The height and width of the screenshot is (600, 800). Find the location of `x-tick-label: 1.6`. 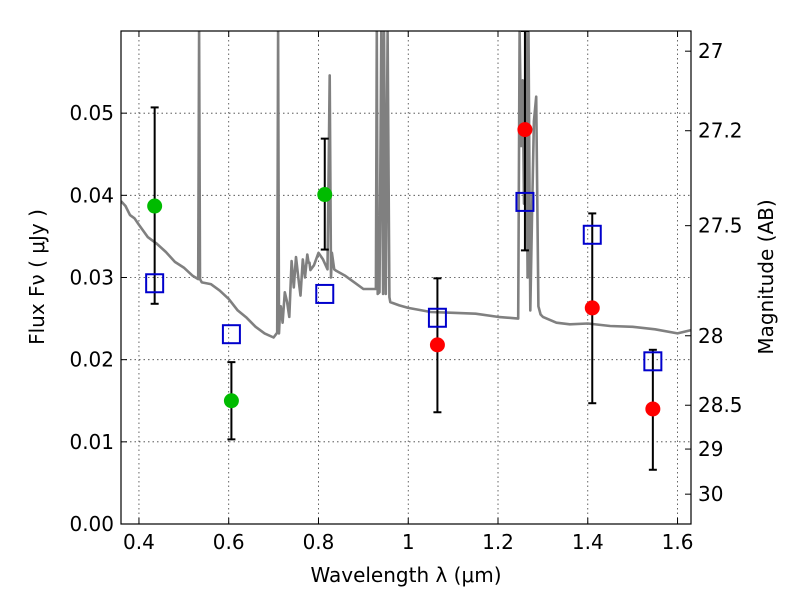

x-tick-label: 1.6 is located at coordinates (678, 542).